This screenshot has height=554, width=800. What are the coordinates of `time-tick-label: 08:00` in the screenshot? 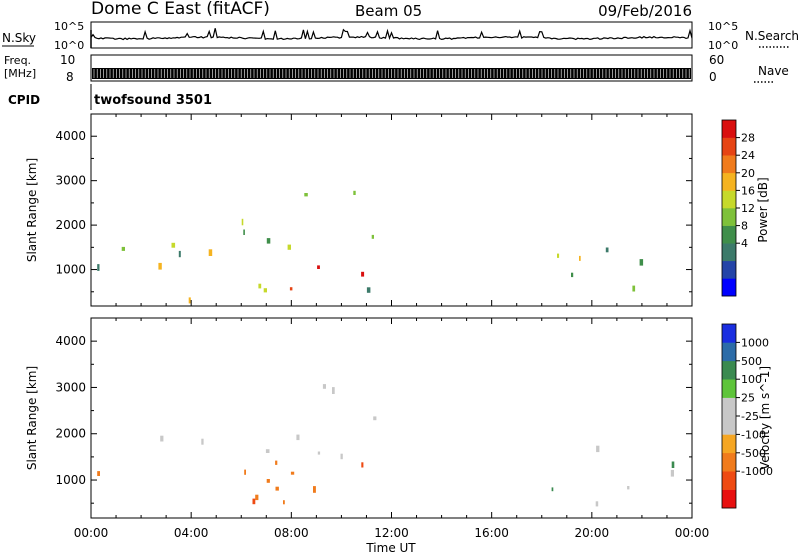 It's located at (291, 533).